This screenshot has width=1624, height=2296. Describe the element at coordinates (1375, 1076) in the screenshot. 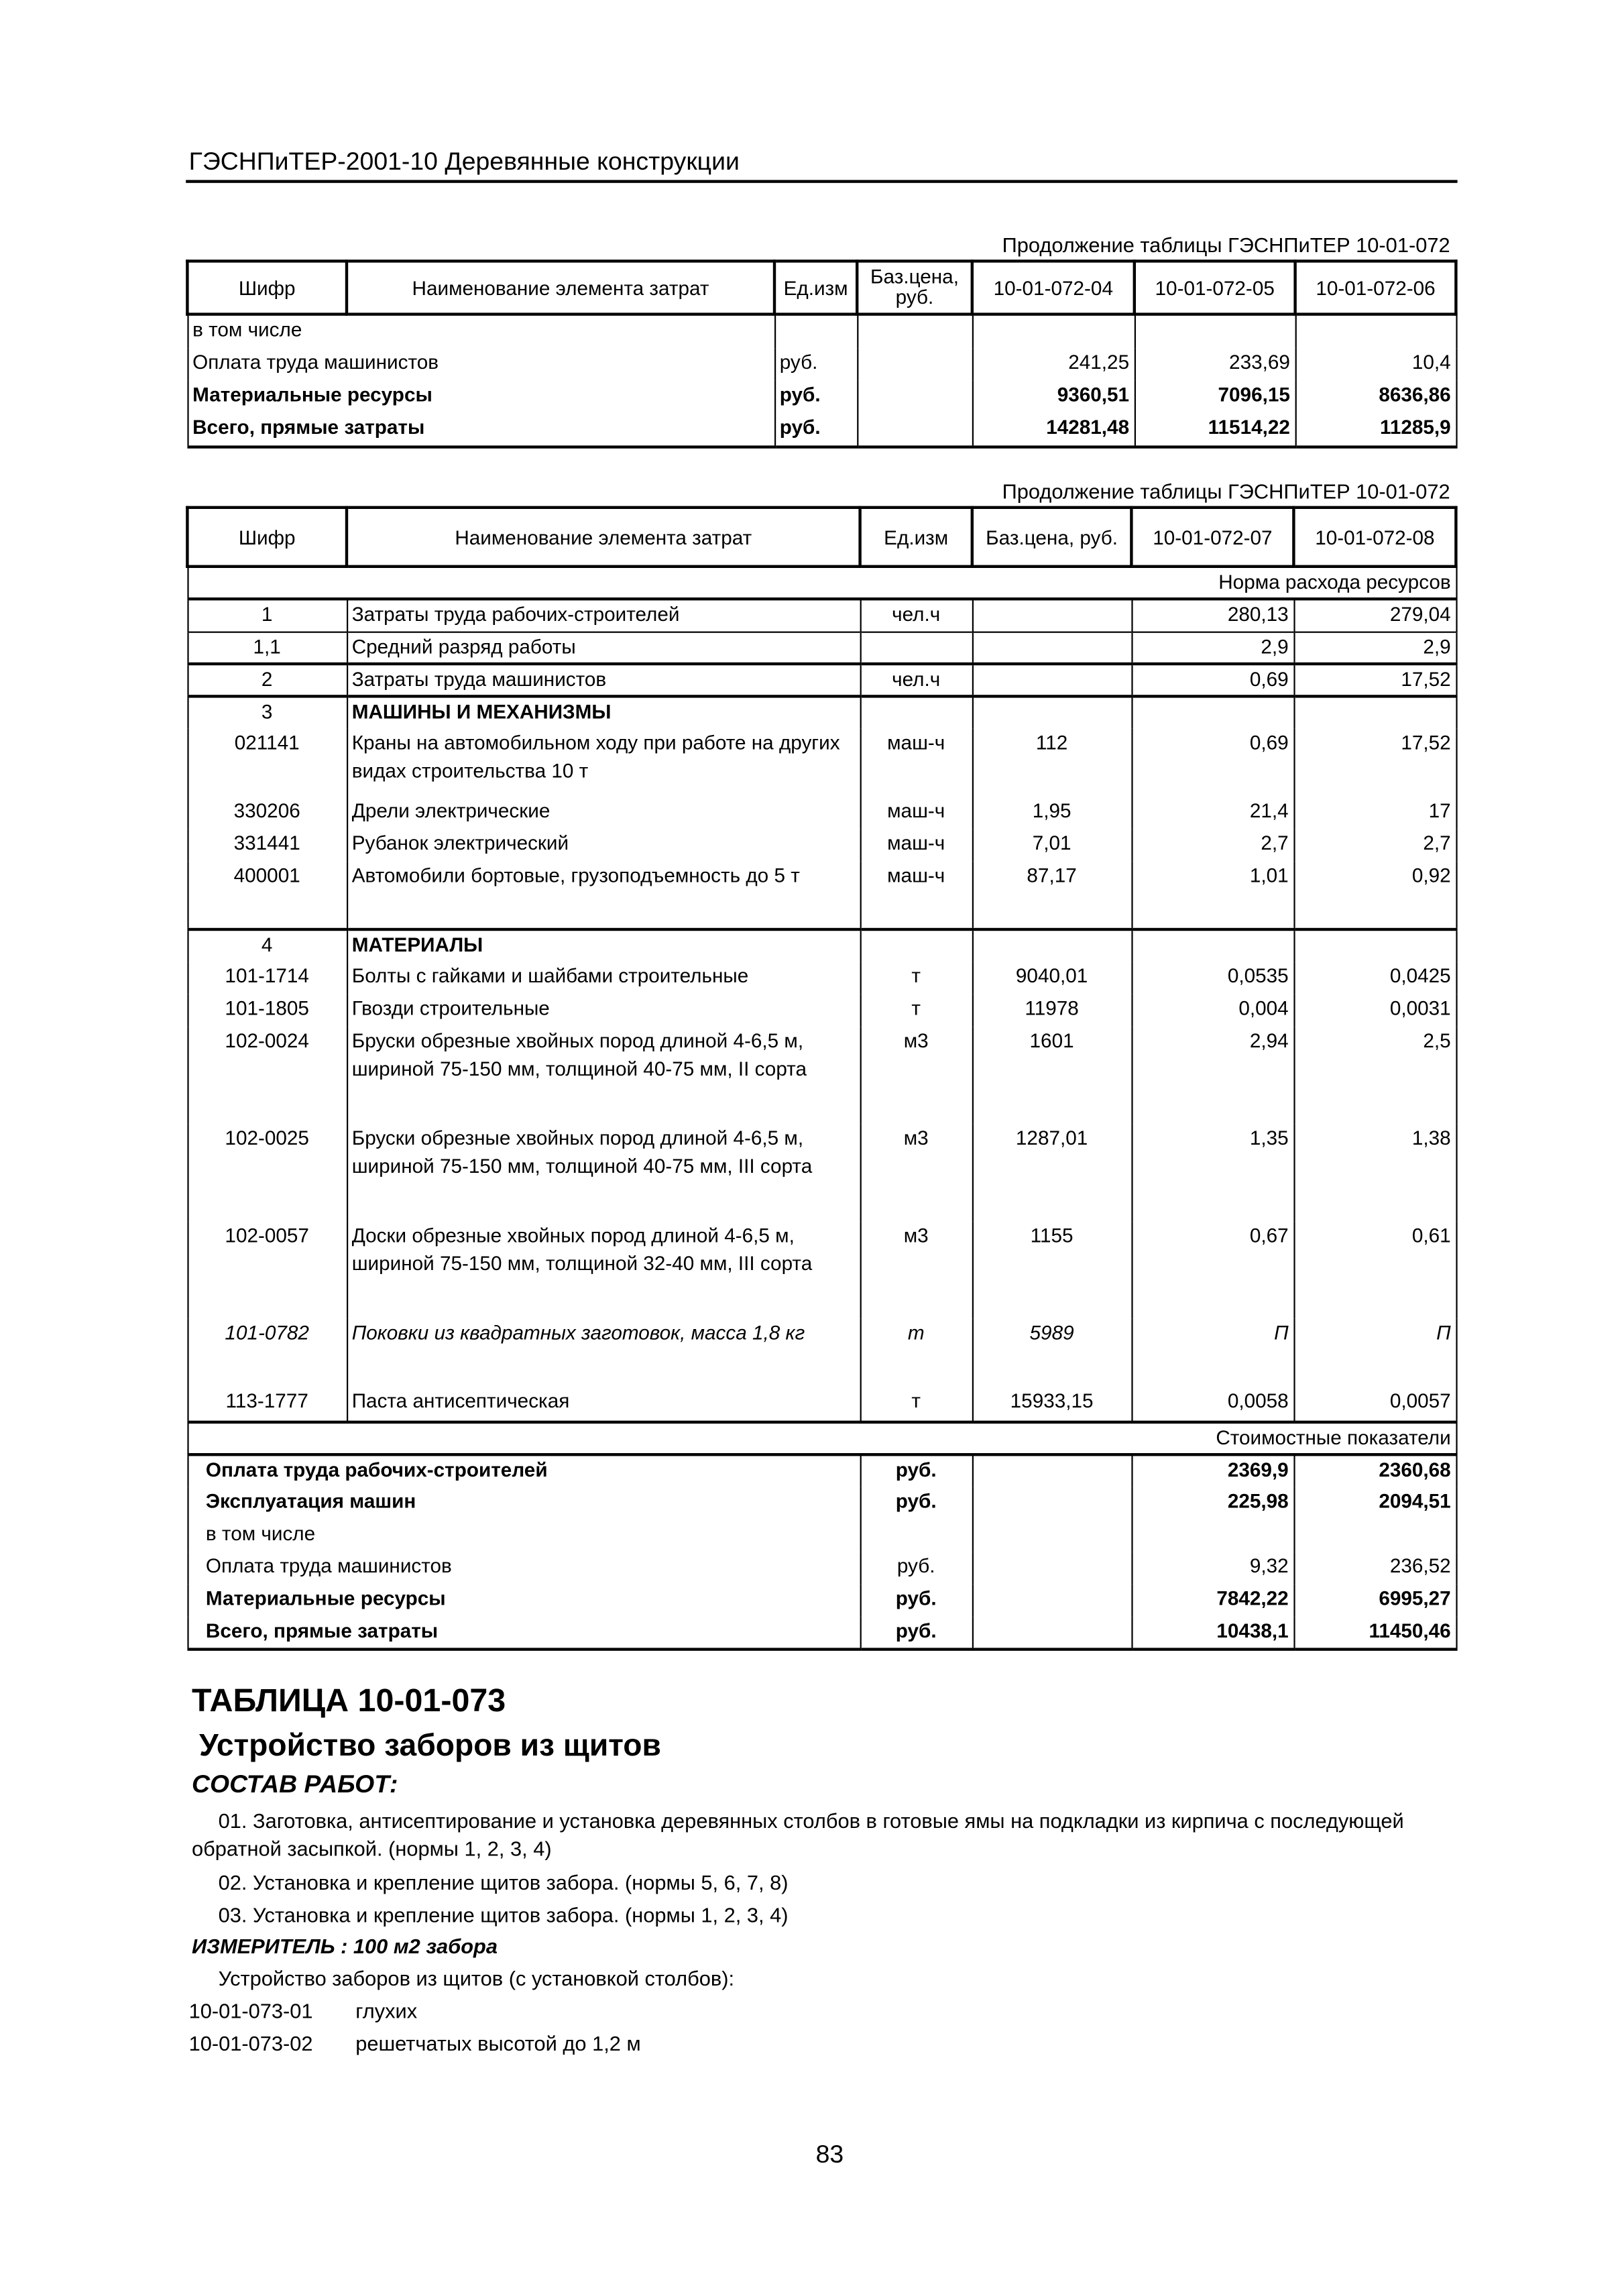

I see `value-cell: 2,5` at that location.